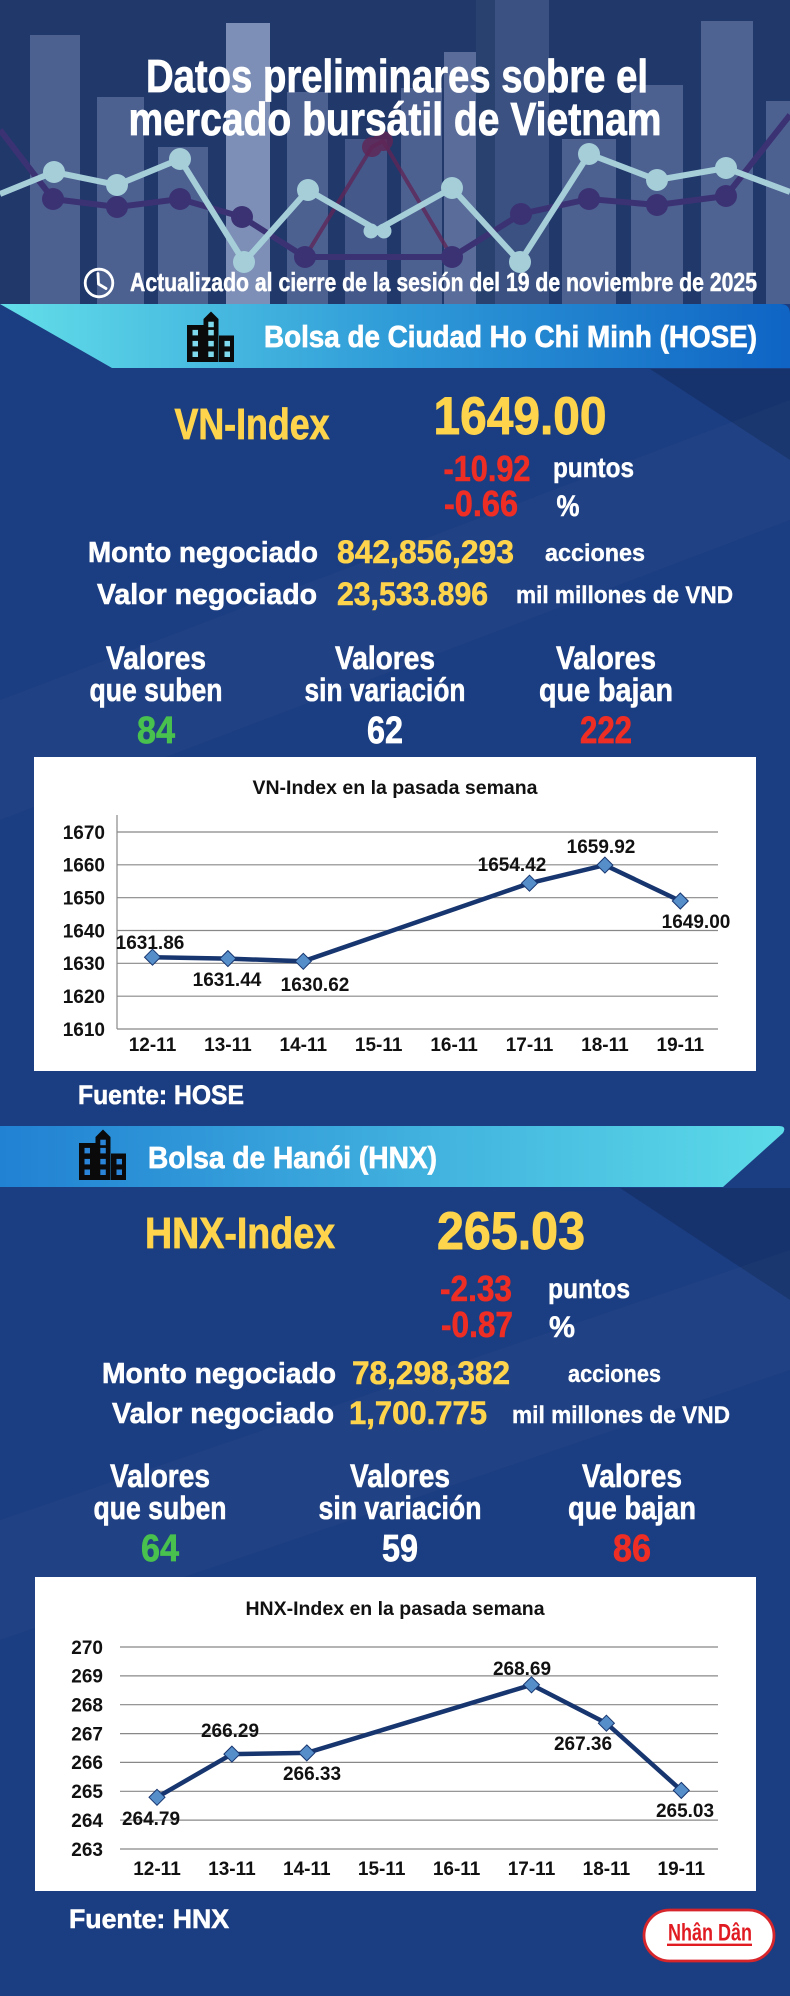  Describe the element at coordinates (385, 731) in the screenshot. I see `svg-text: 62` at that location.